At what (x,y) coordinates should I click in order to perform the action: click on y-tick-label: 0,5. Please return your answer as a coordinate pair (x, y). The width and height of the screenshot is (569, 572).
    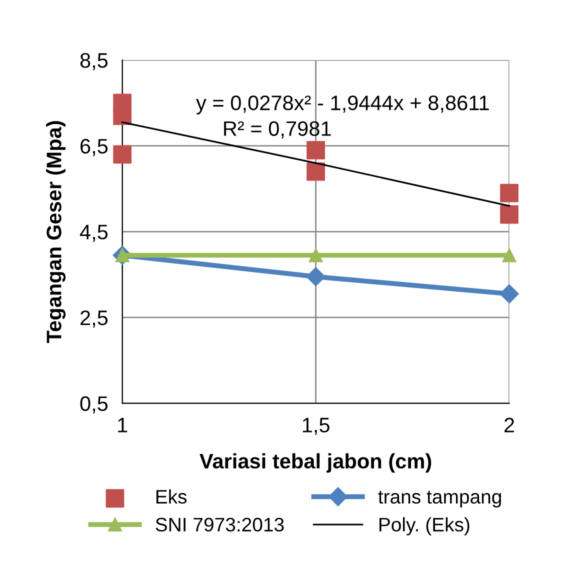
    Looking at the image, I should click on (94, 405).